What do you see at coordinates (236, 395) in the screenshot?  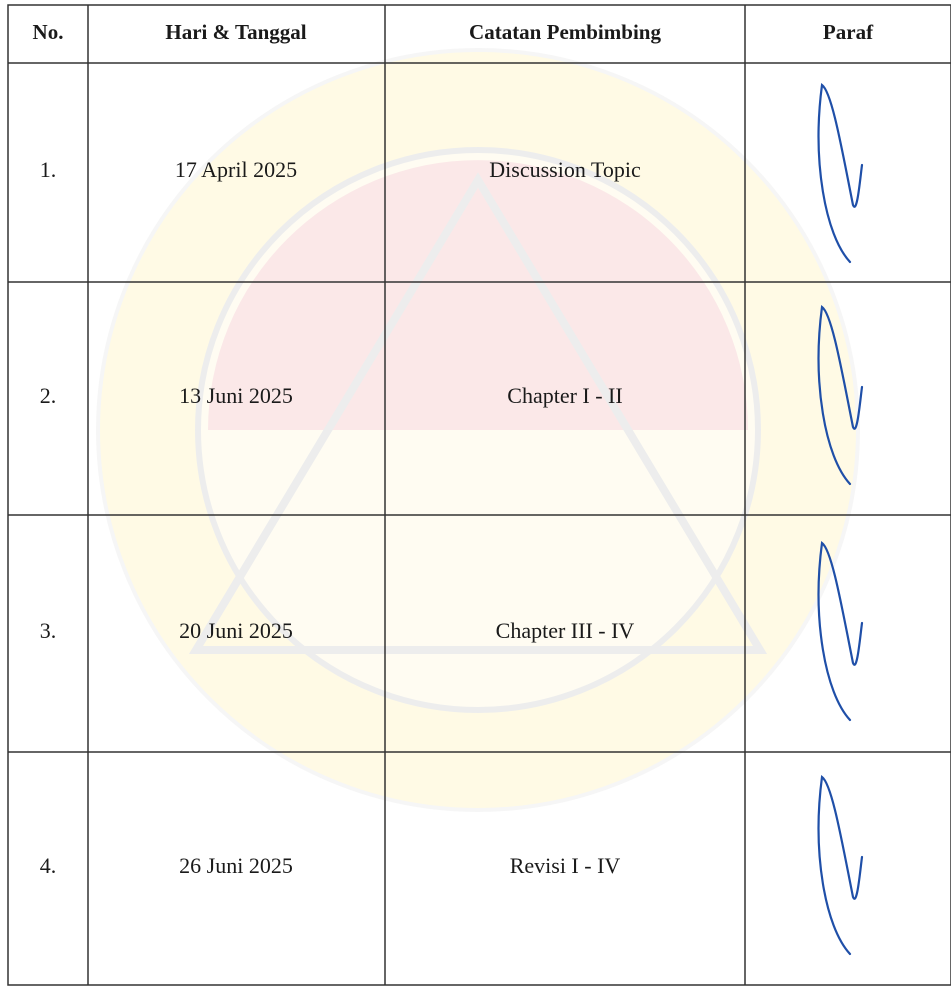 I see `table-cell: 13 Juni 2025` at bounding box center [236, 395].